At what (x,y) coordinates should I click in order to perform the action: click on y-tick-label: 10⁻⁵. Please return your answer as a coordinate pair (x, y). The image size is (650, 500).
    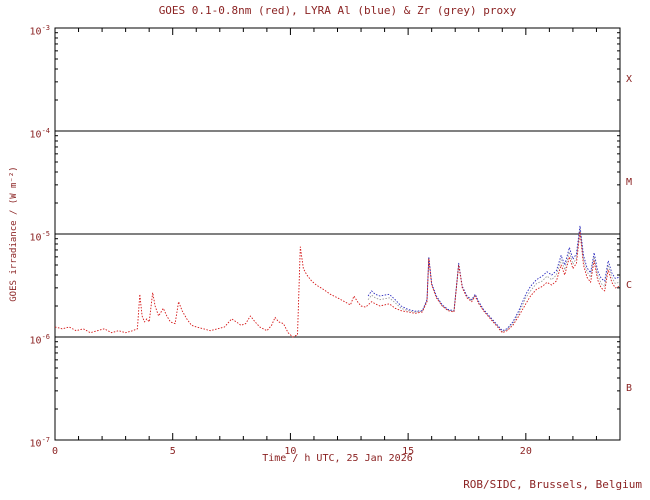
    Looking at the image, I should click on (39, 237).